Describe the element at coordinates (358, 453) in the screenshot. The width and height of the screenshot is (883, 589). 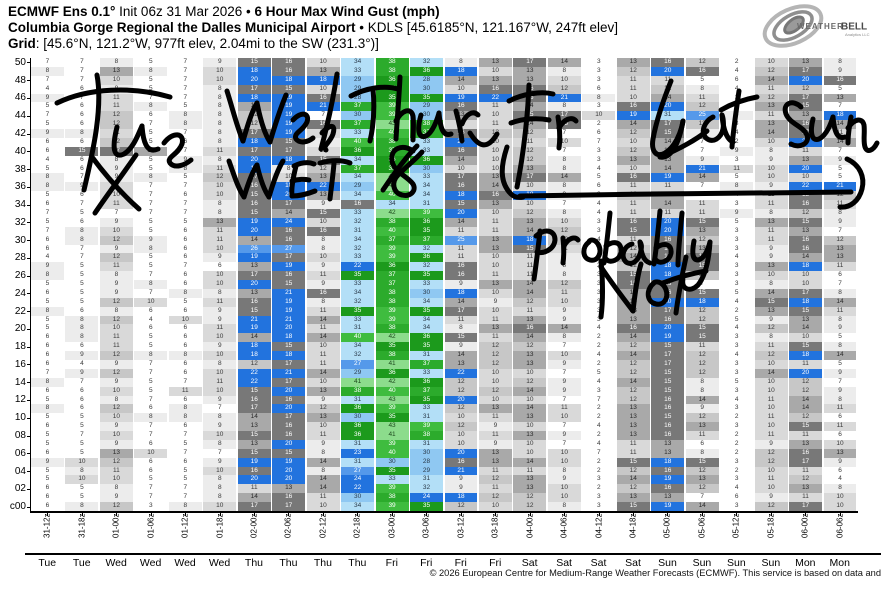
I see `grid-cell: 23` at that location.